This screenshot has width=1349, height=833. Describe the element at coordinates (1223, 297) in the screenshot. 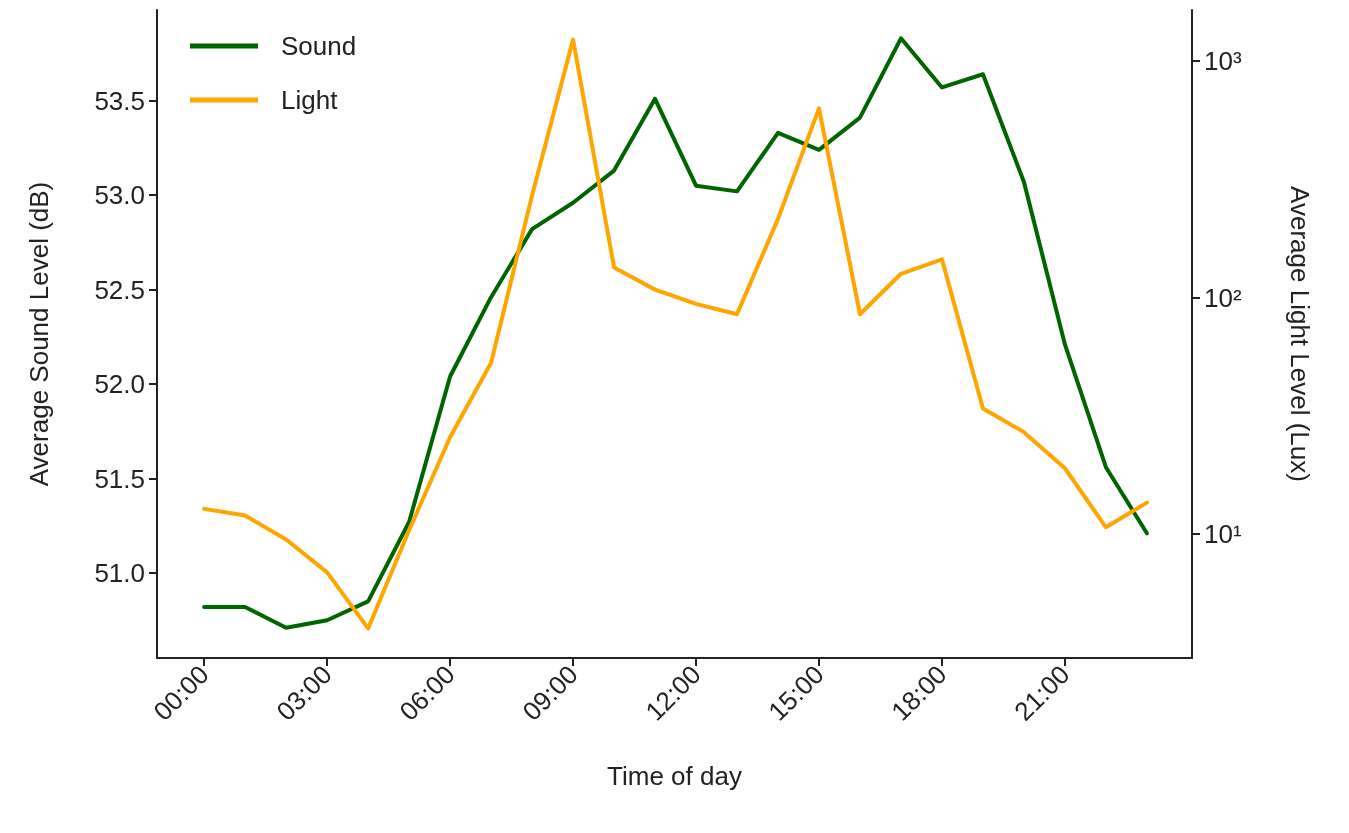

I see `y2-tick-label: 10²` at that location.